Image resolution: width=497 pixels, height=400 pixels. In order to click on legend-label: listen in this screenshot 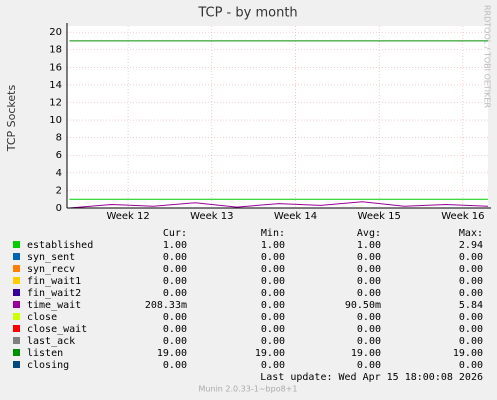, I will do `click(45, 353)`.